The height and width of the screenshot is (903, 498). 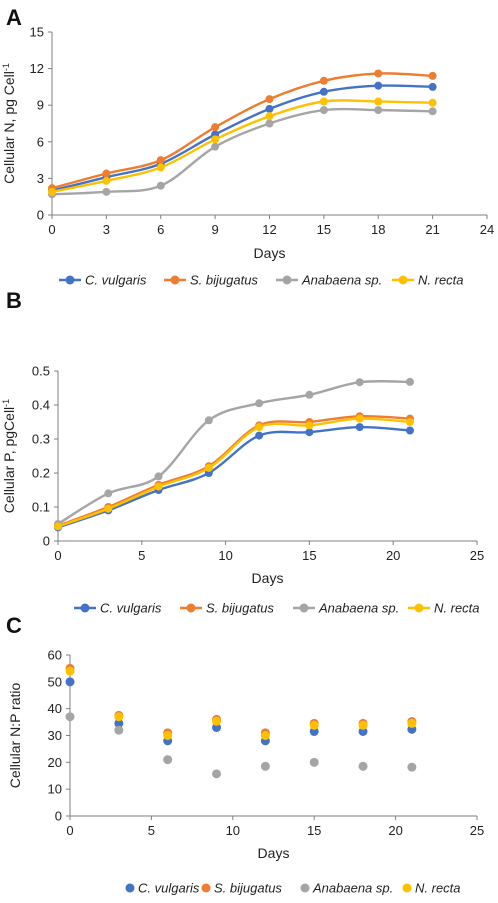 I want to click on x-axis-title: Days, so click(x=270, y=253).